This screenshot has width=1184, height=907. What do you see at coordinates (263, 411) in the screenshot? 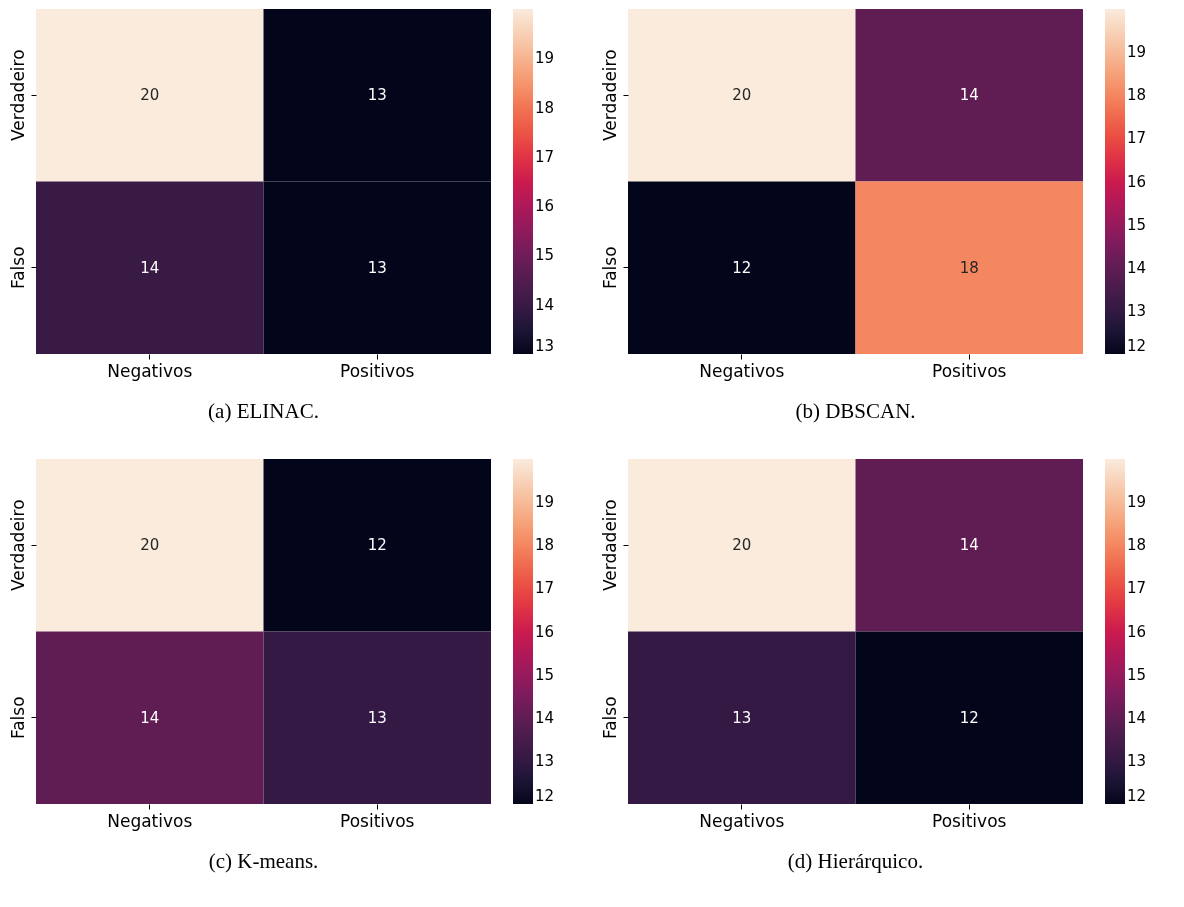
I see `text: (a) ELINAC.` at bounding box center [263, 411].